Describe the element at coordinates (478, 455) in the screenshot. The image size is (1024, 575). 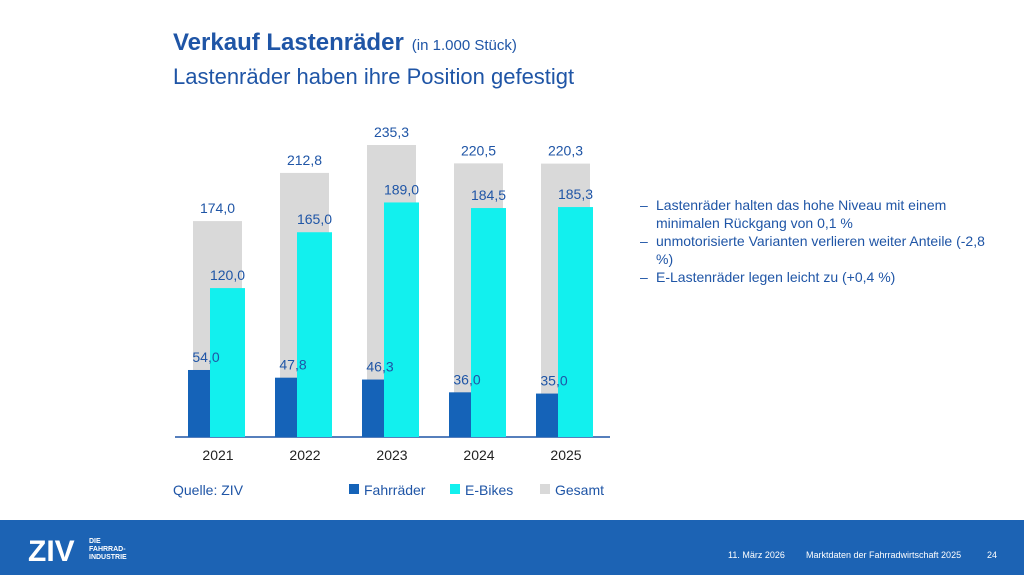
I see `x-tick-label: 2024` at that location.